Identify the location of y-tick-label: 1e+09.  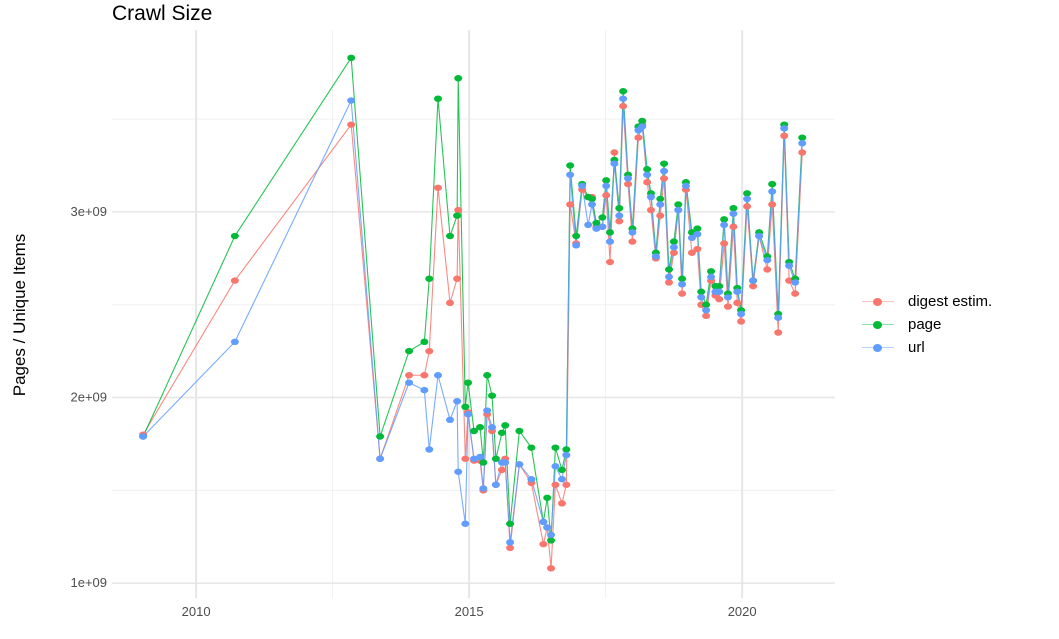
(88, 582).